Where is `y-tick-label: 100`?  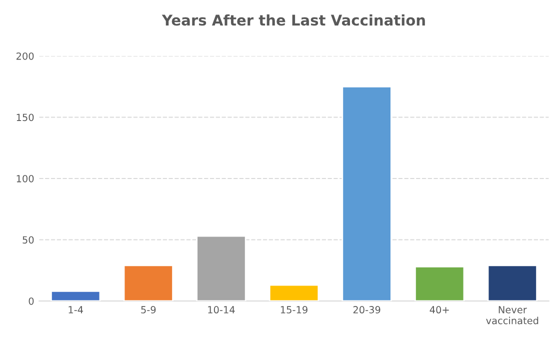
y-tick-label: 100 is located at coordinates (25, 178).